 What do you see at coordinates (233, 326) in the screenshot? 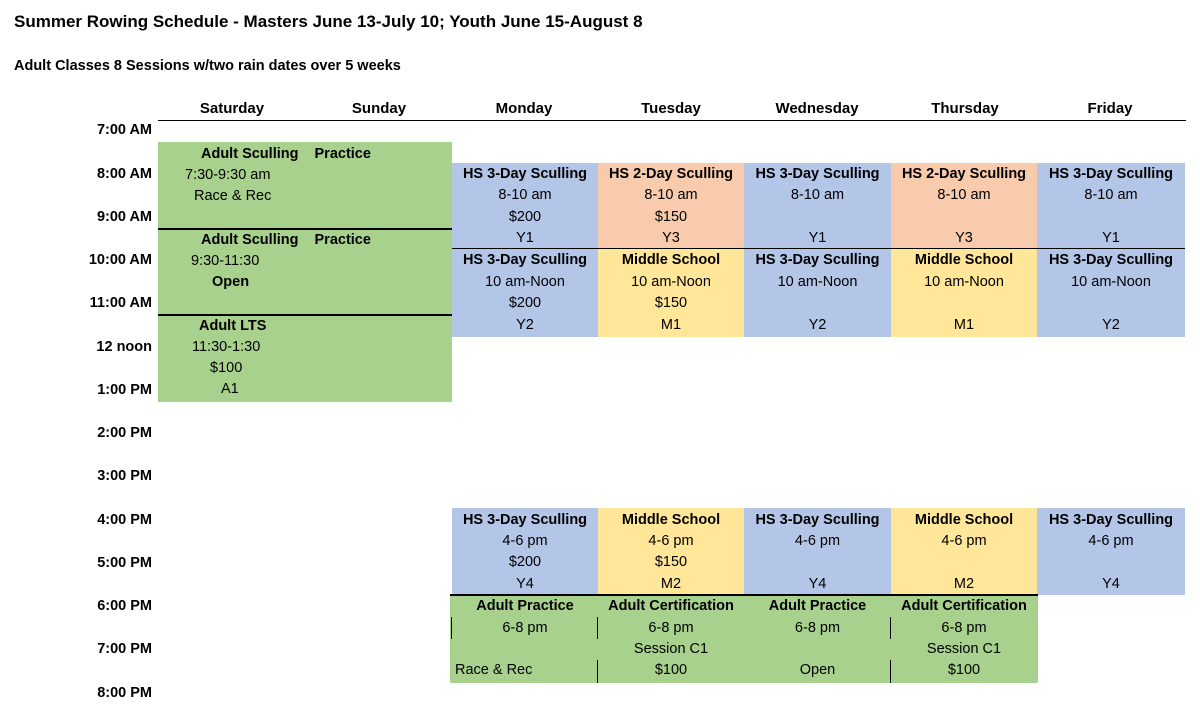
I see `class-title: Adult LTS` at bounding box center [233, 326].